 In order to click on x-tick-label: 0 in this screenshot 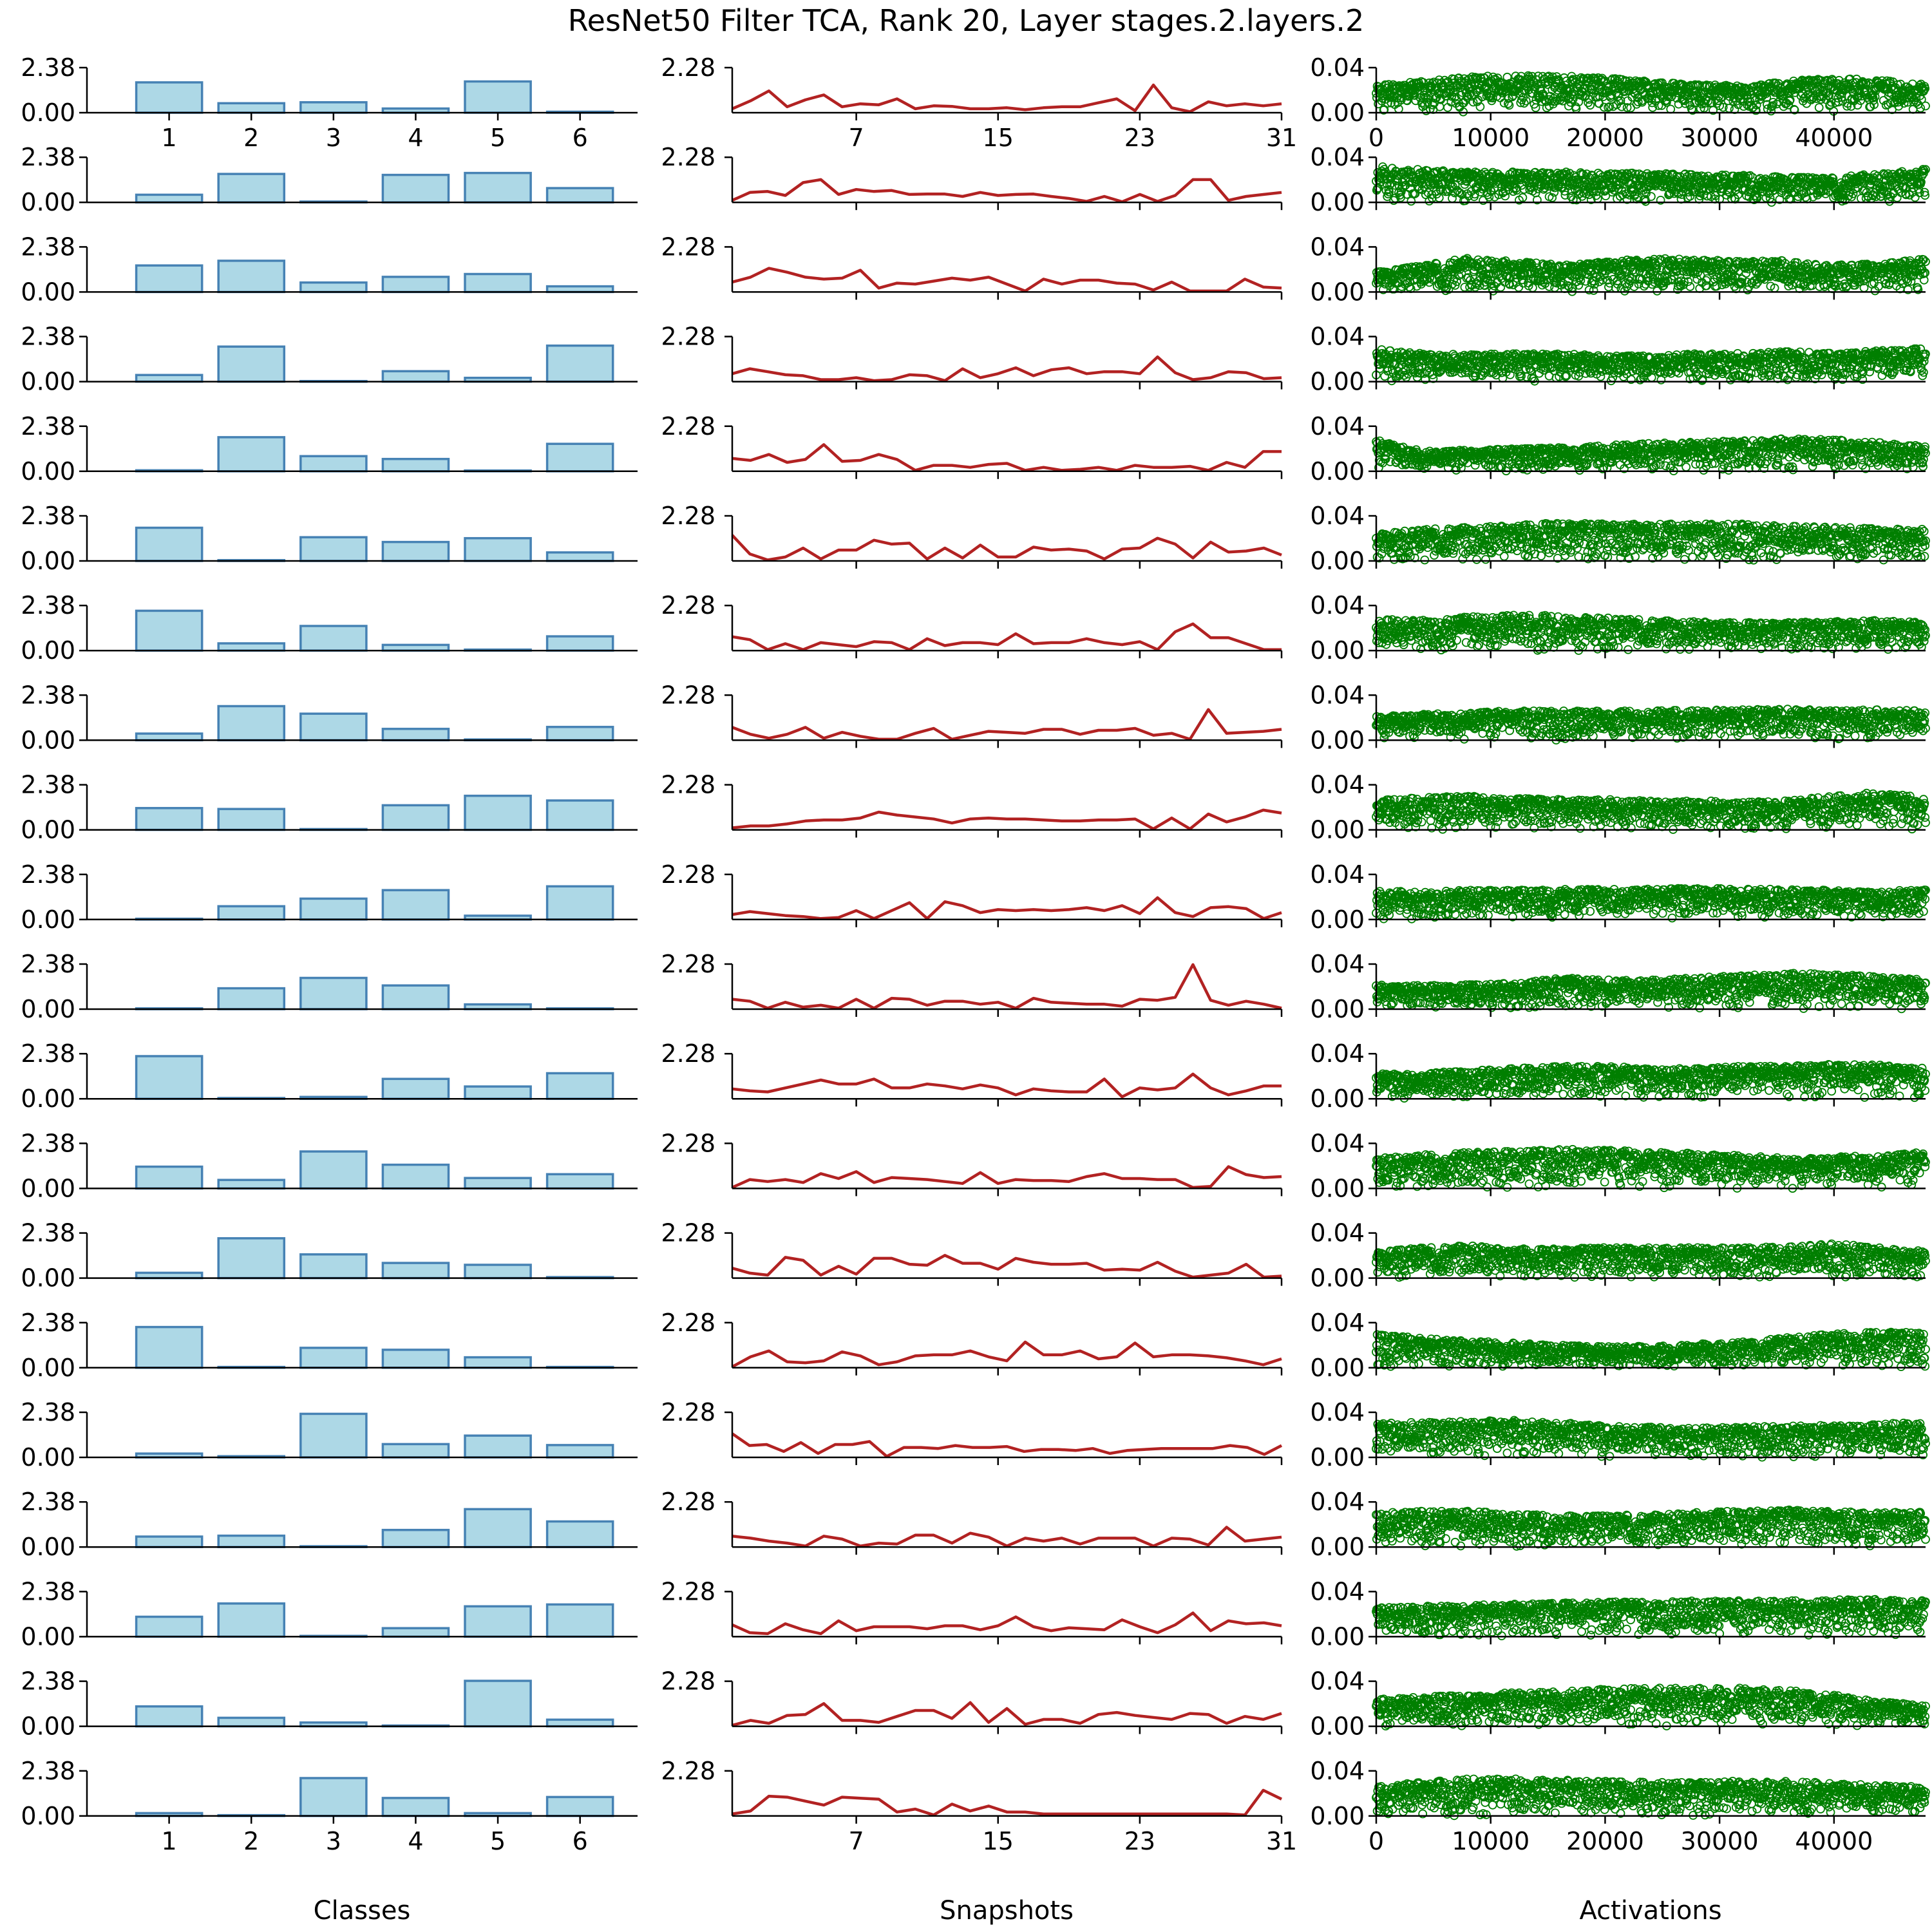, I will do `click(1376, 138)`.